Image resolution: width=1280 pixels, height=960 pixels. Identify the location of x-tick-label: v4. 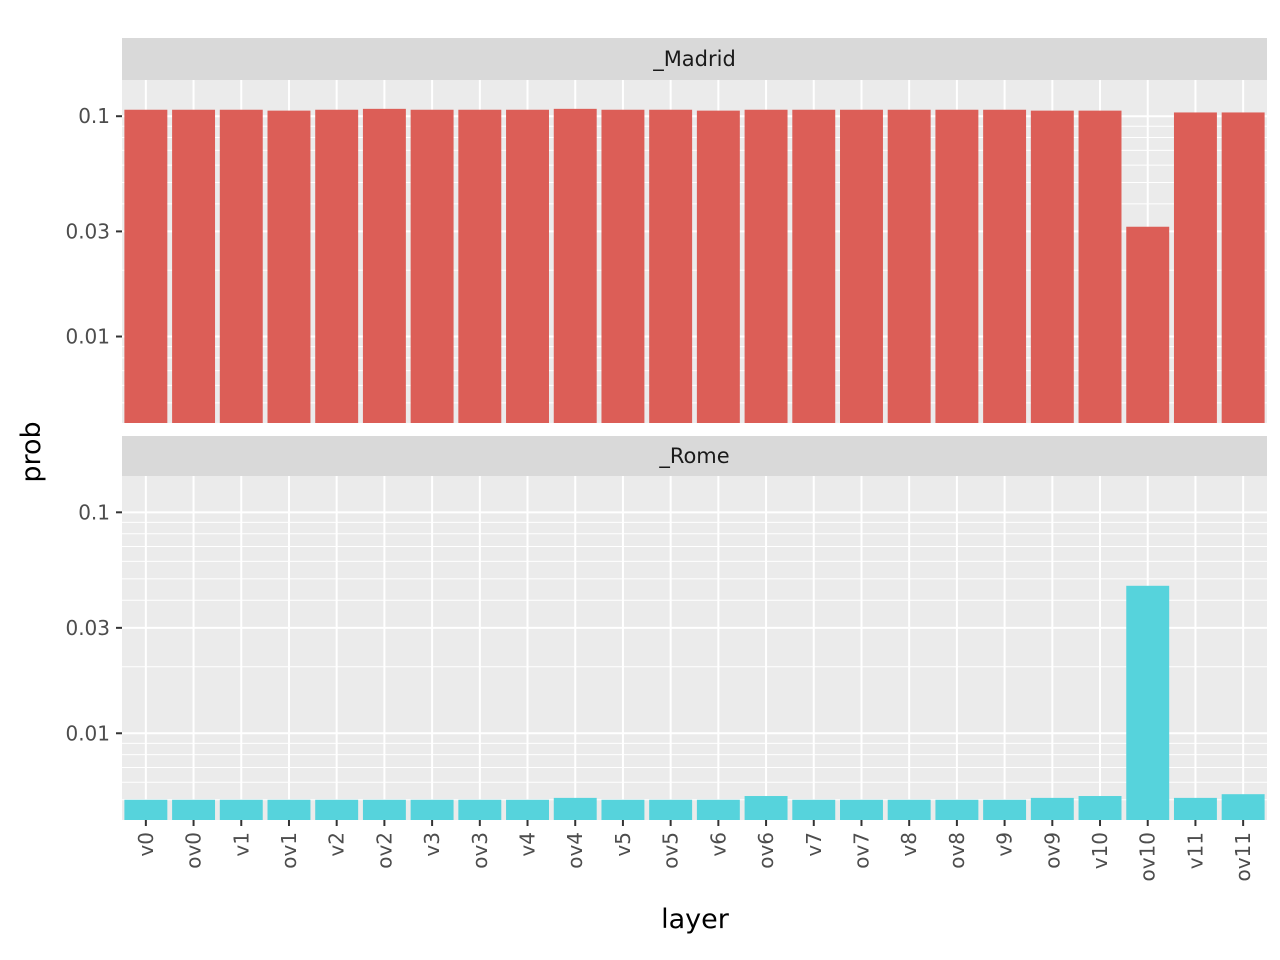
(528, 844).